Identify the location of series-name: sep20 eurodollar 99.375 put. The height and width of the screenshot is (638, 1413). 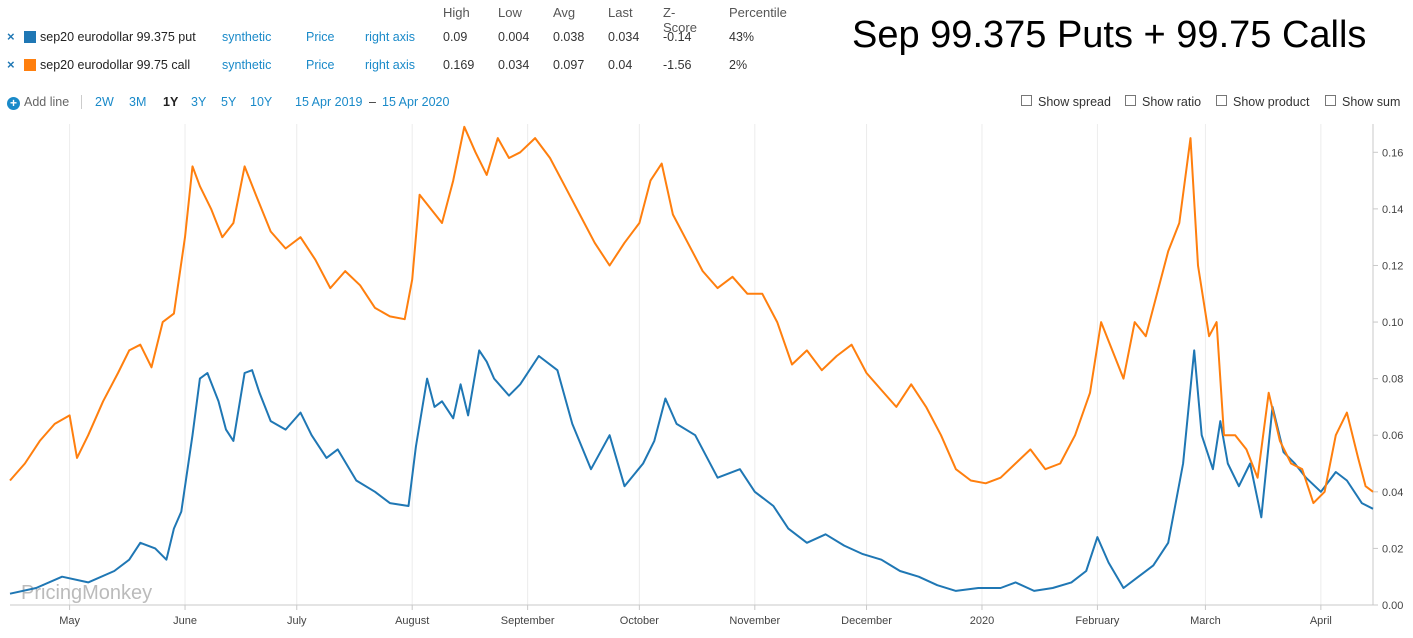
(118, 37).